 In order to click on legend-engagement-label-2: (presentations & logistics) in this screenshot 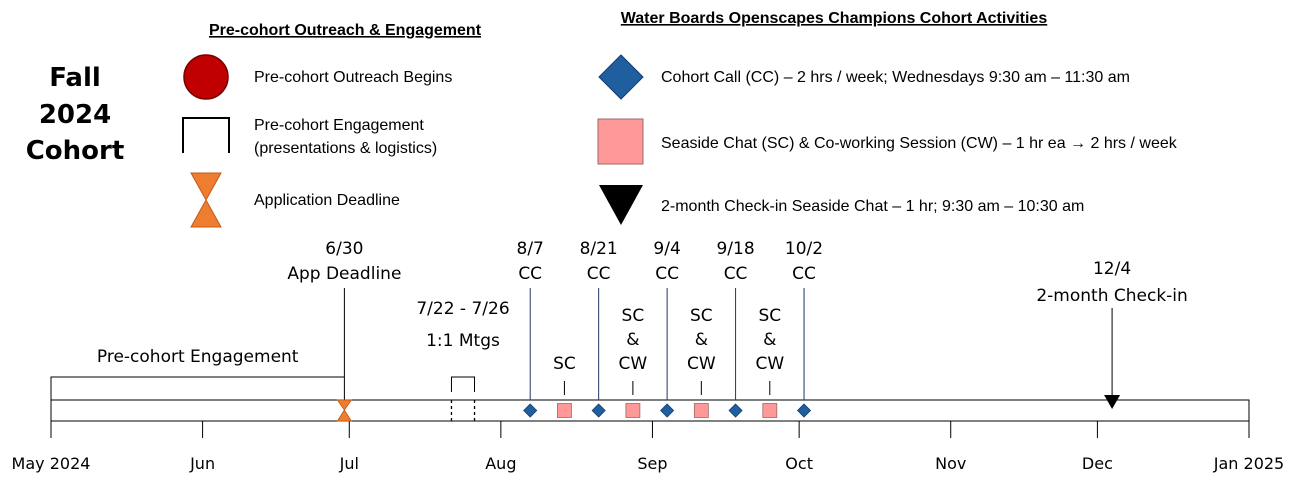, I will do `click(345, 148)`.